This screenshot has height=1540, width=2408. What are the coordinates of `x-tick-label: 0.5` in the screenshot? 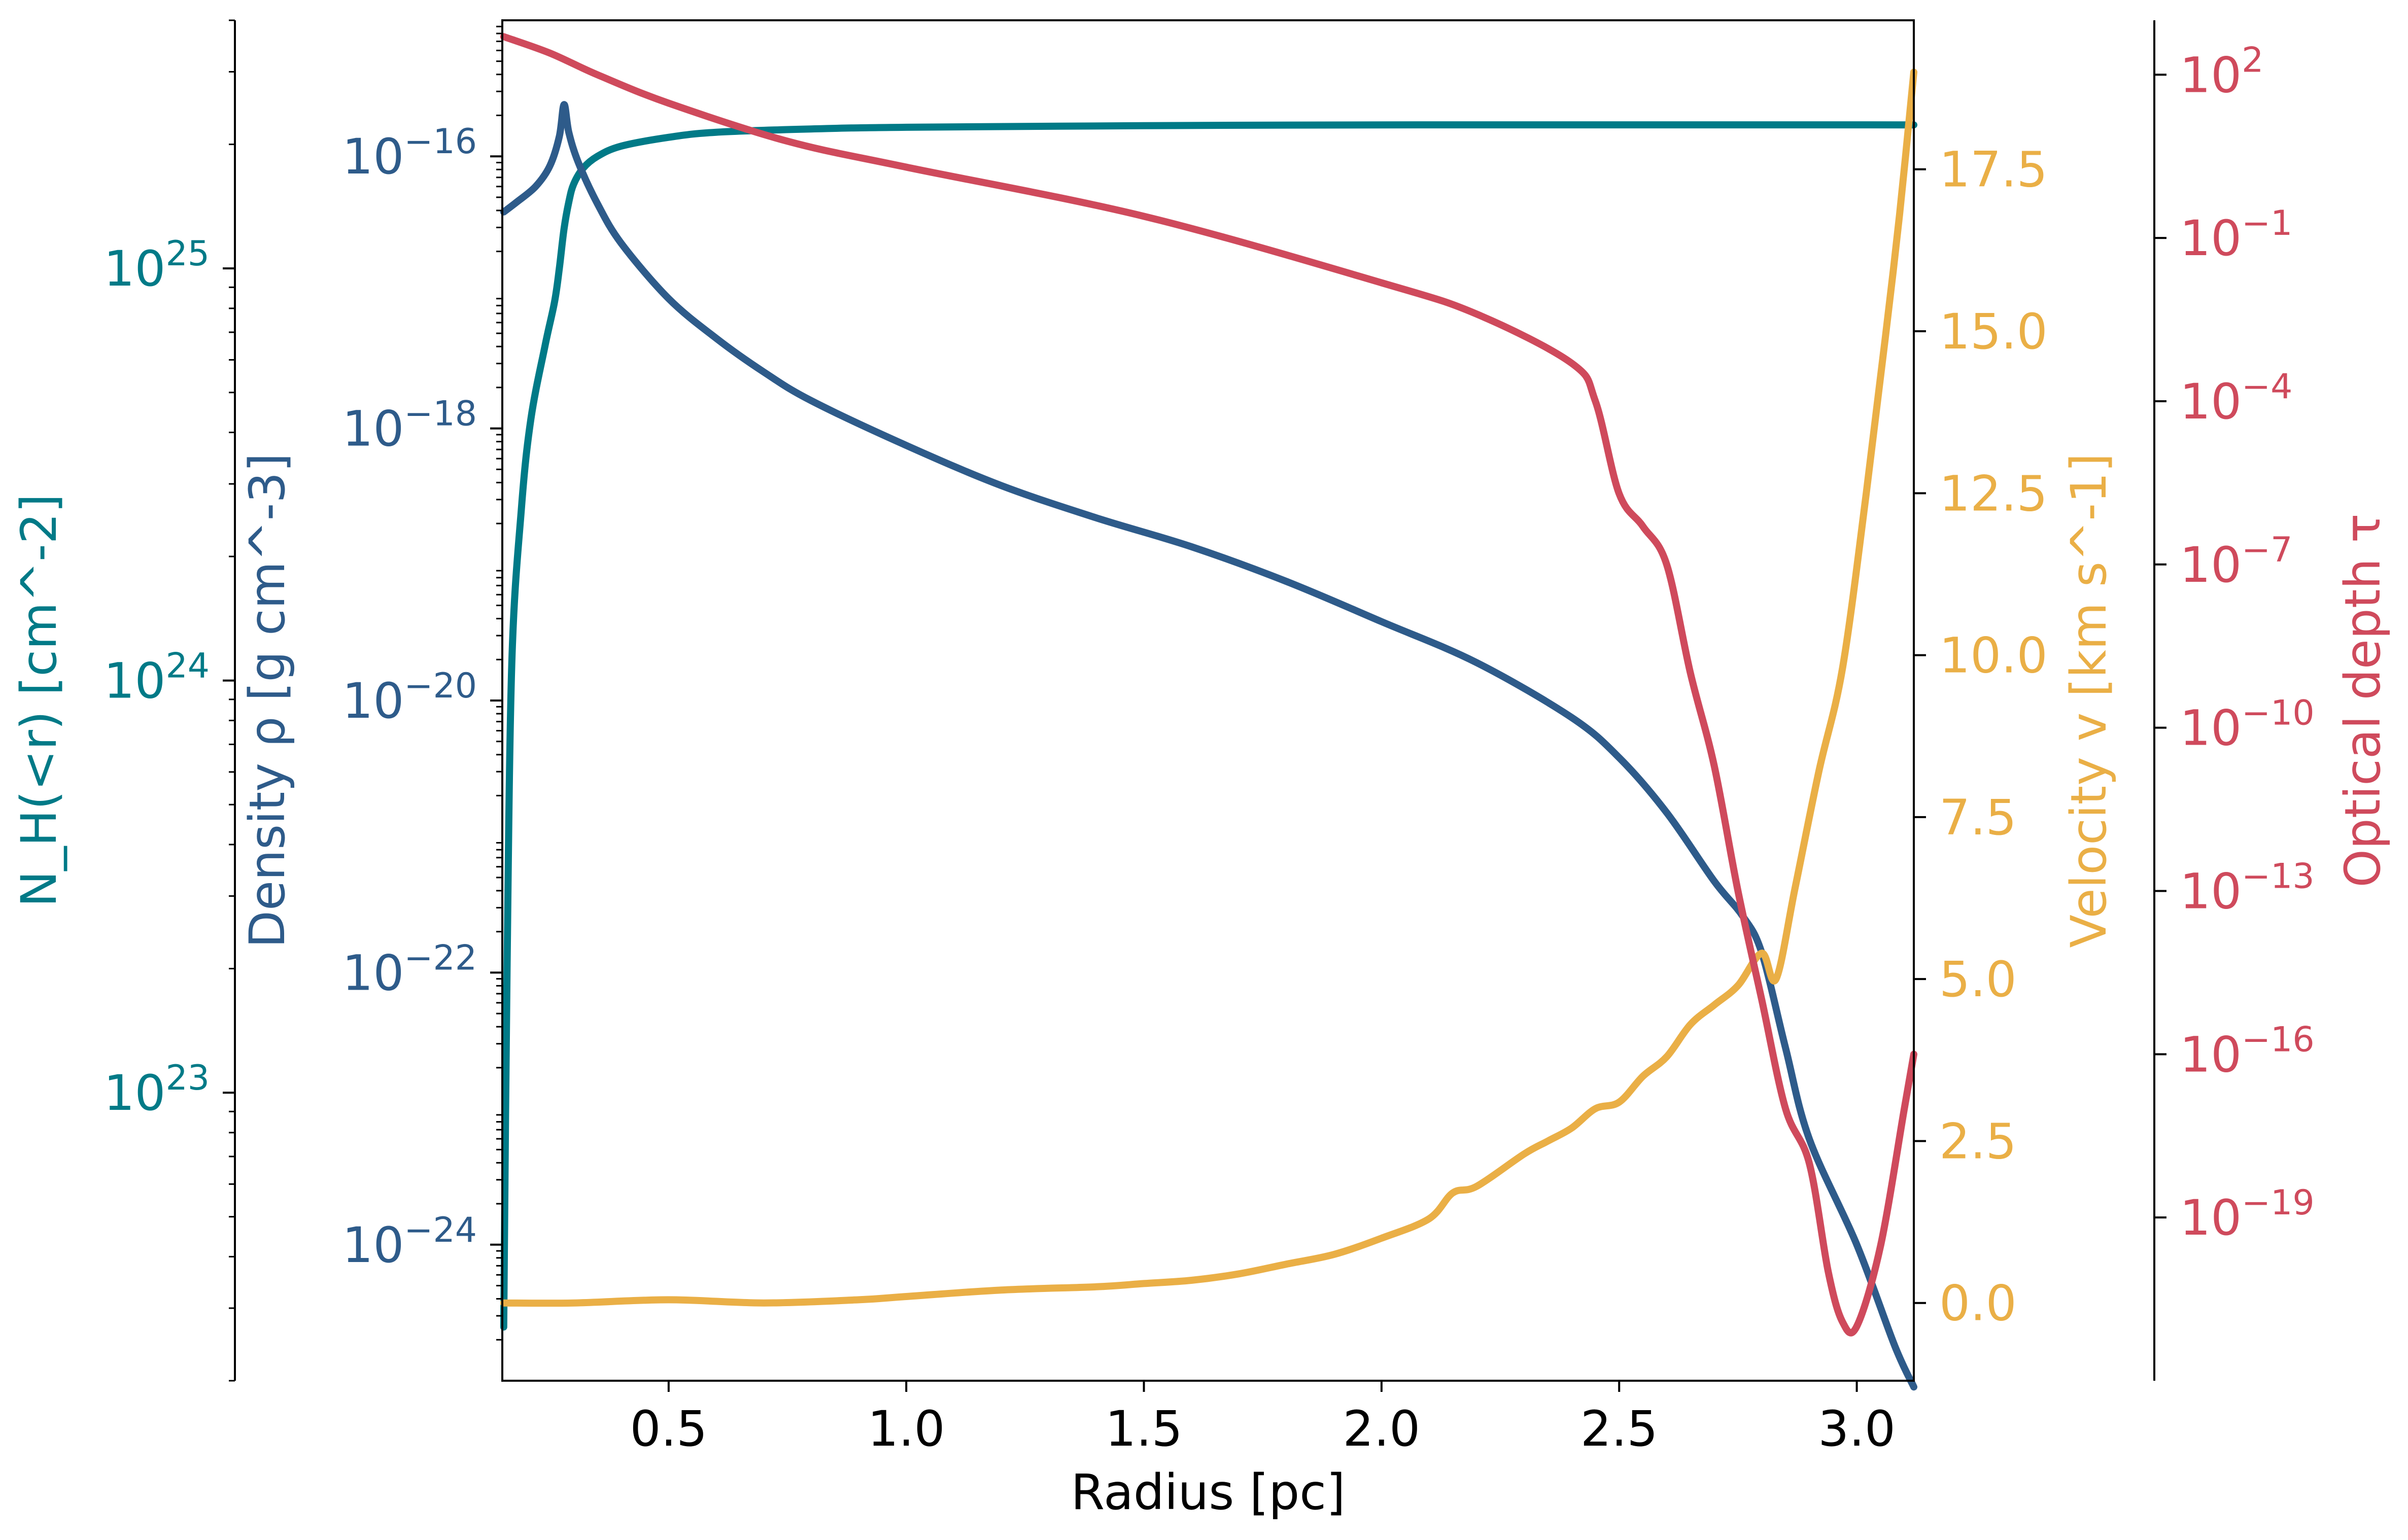 It's located at (669, 1429).